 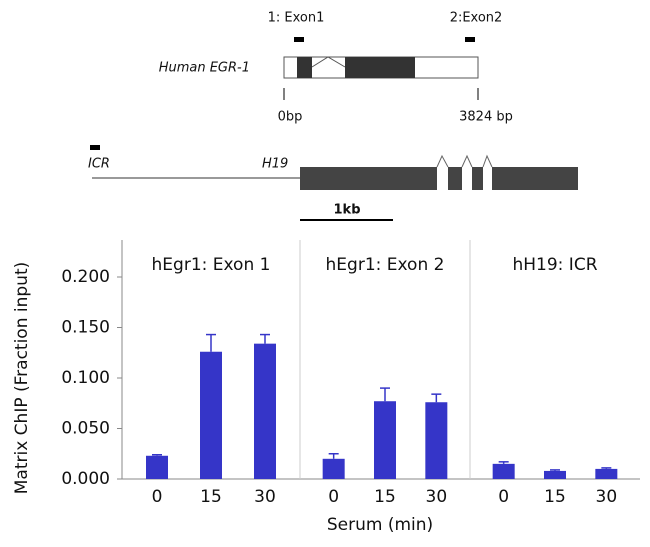 What do you see at coordinates (85, 378) in the screenshot?
I see `y-tick-label: 0.100` at bounding box center [85, 378].